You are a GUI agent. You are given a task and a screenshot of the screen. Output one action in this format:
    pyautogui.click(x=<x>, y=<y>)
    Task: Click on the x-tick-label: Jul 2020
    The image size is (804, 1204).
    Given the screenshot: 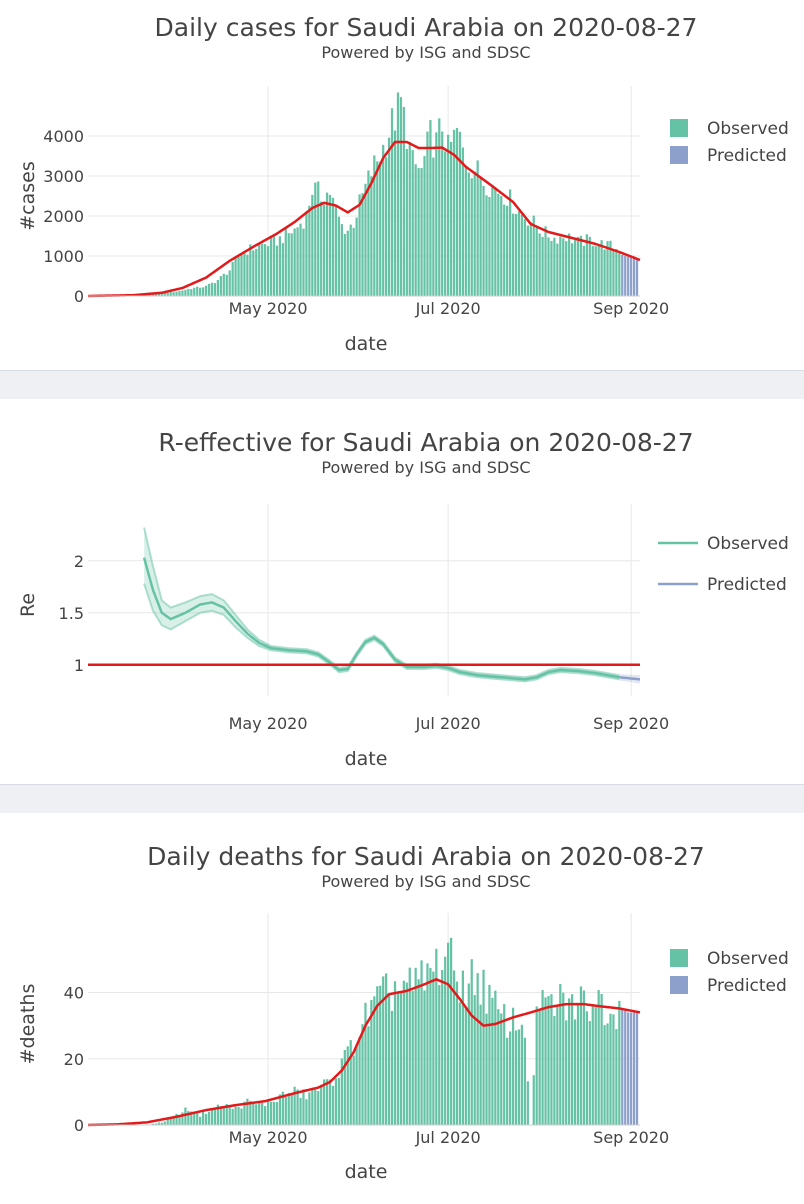 What is the action you would take?
    pyautogui.click(x=448, y=308)
    